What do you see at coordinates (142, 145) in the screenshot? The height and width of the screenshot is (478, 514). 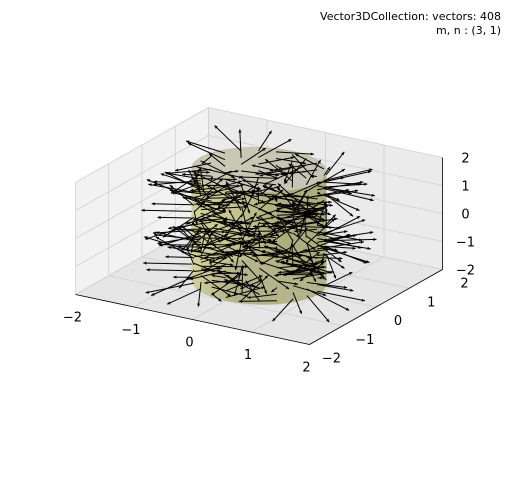 I see `grid-left-z` at bounding box center [142, 145].